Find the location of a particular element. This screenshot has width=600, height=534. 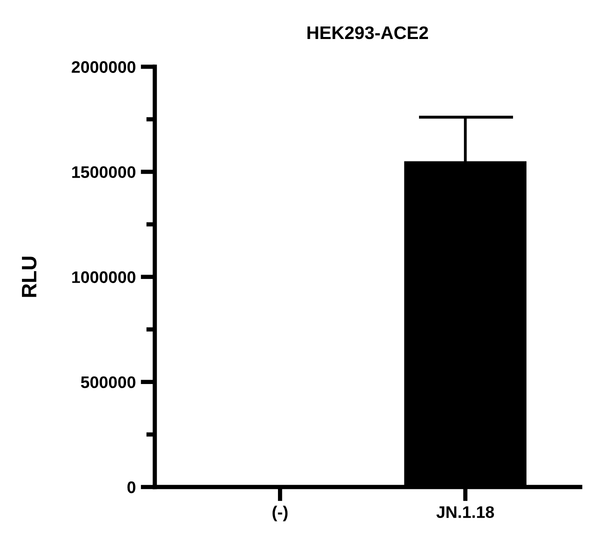

y-tick-label: 2000000 is located at coordinates (104, 67).